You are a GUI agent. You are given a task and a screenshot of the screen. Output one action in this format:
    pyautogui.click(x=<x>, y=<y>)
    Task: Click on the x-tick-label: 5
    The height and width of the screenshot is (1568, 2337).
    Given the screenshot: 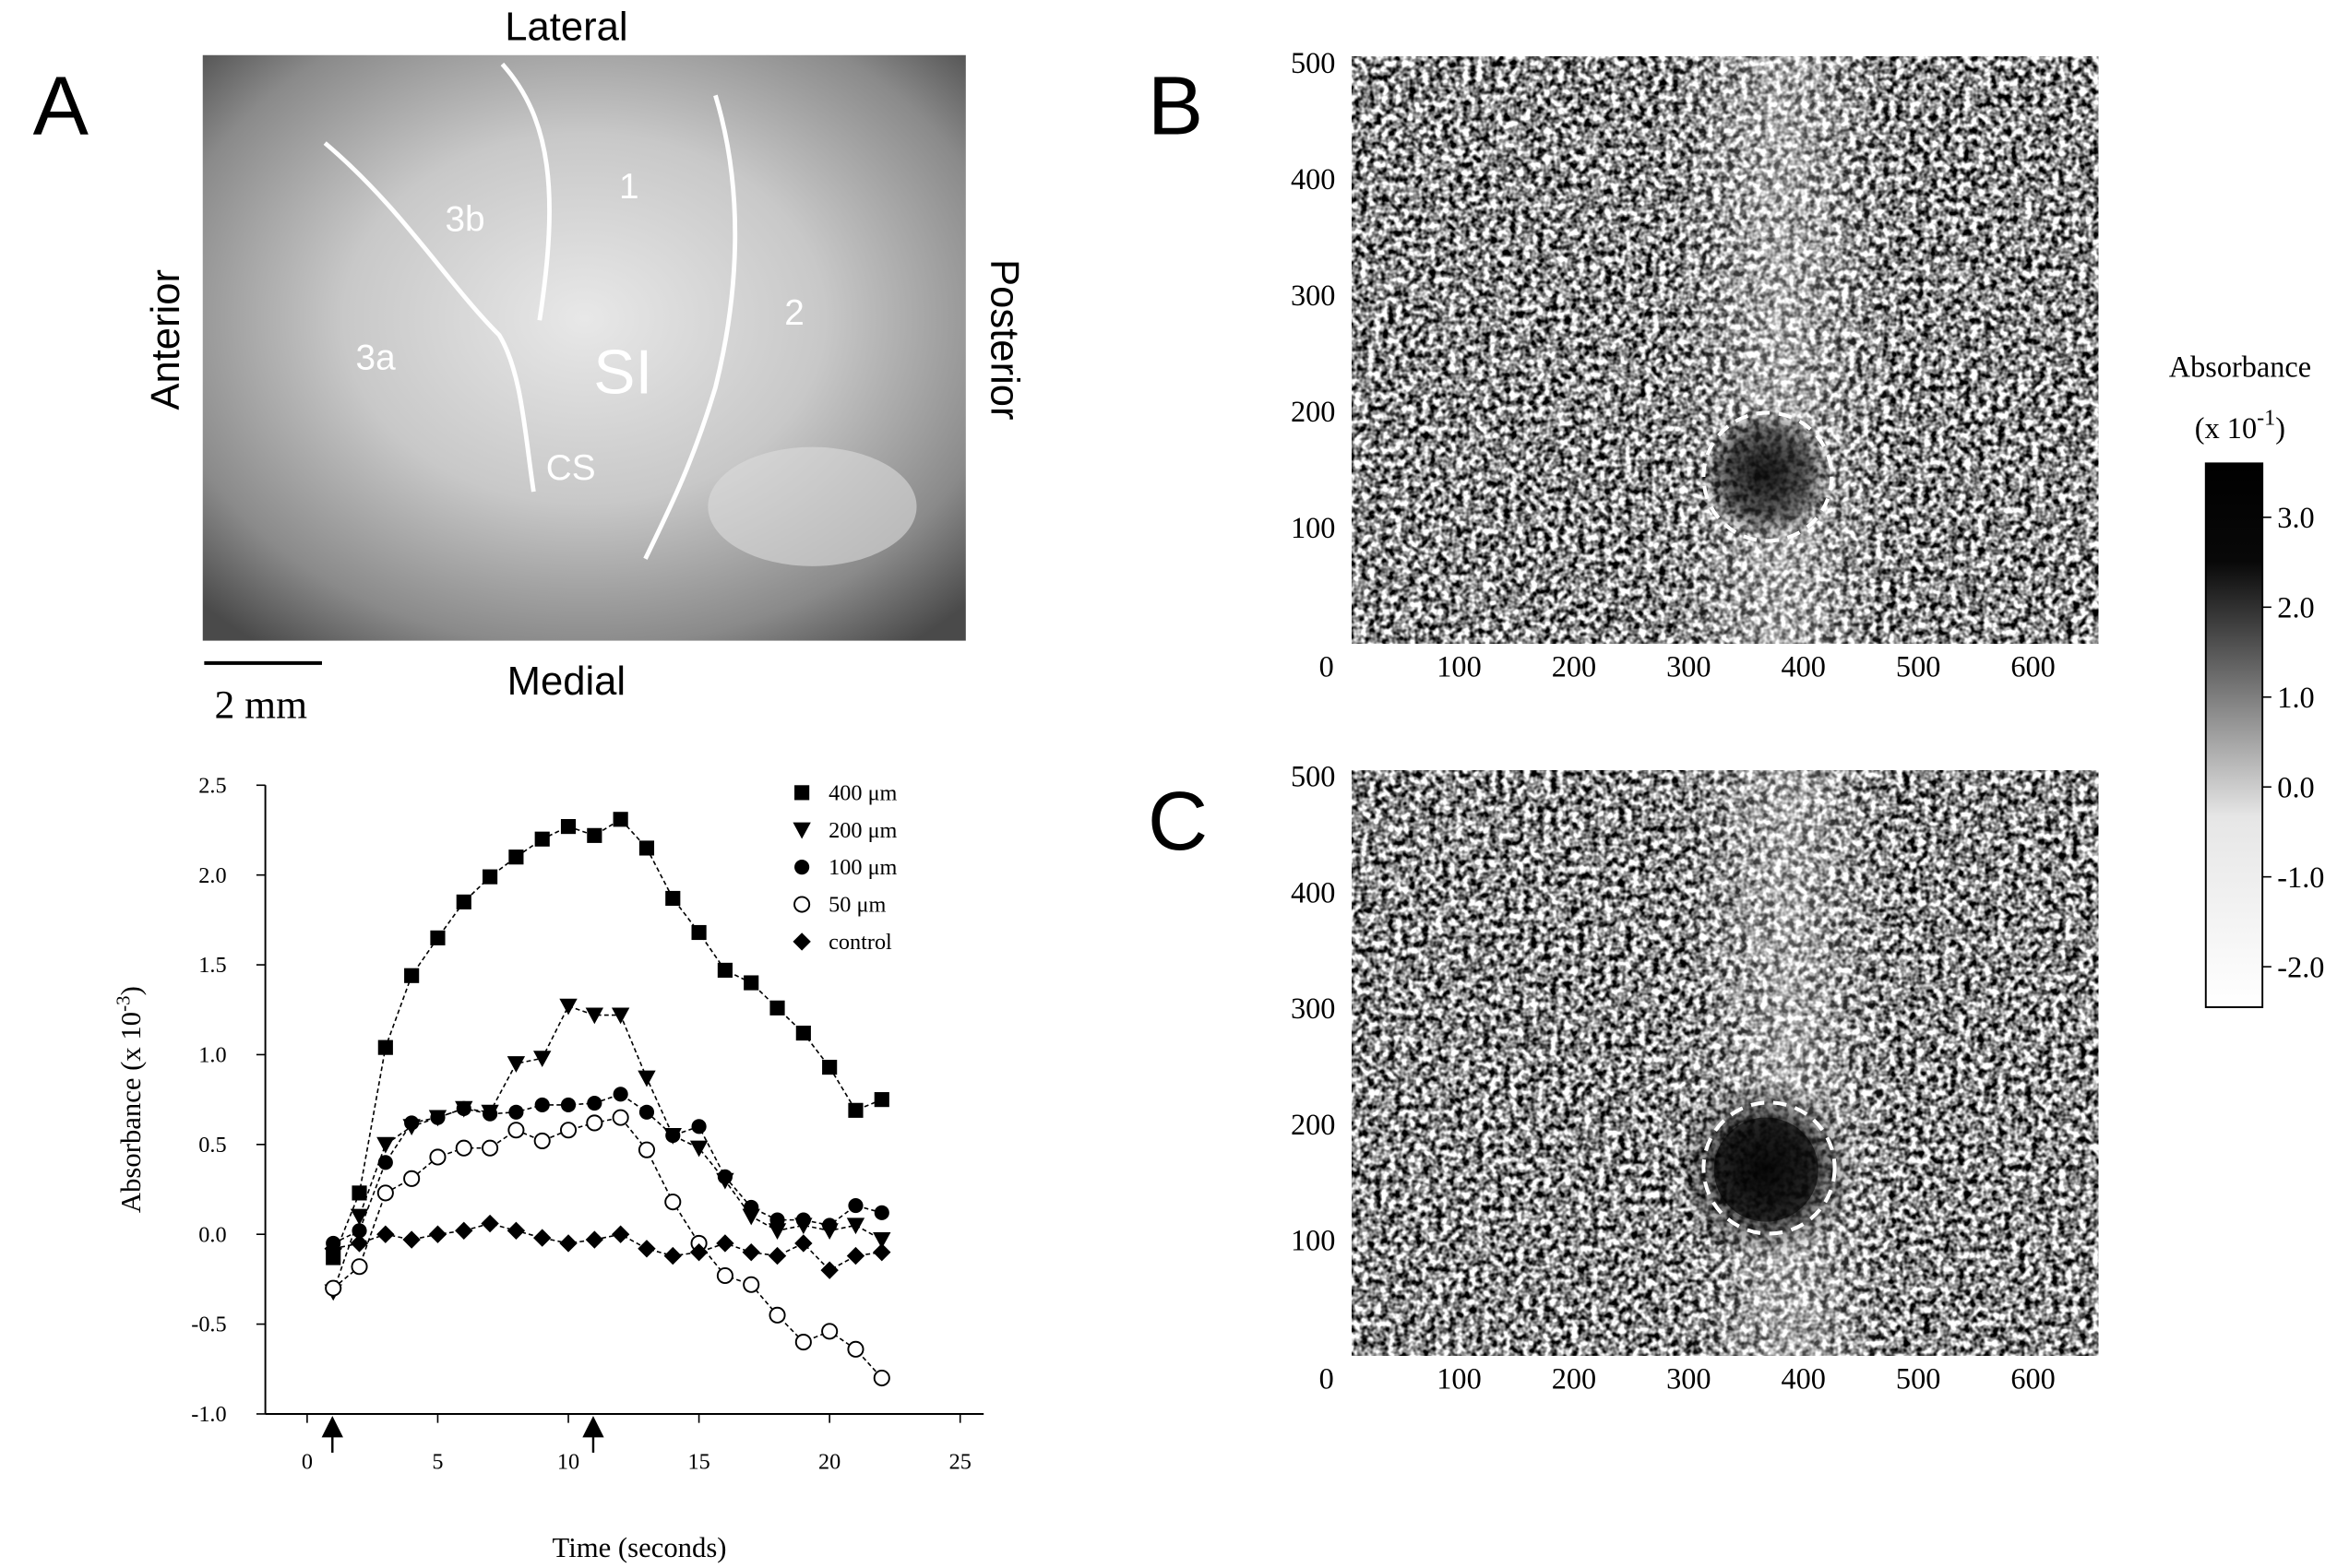 What is the action you would take?
    pyautogui.click(x=437, y=1462)
    